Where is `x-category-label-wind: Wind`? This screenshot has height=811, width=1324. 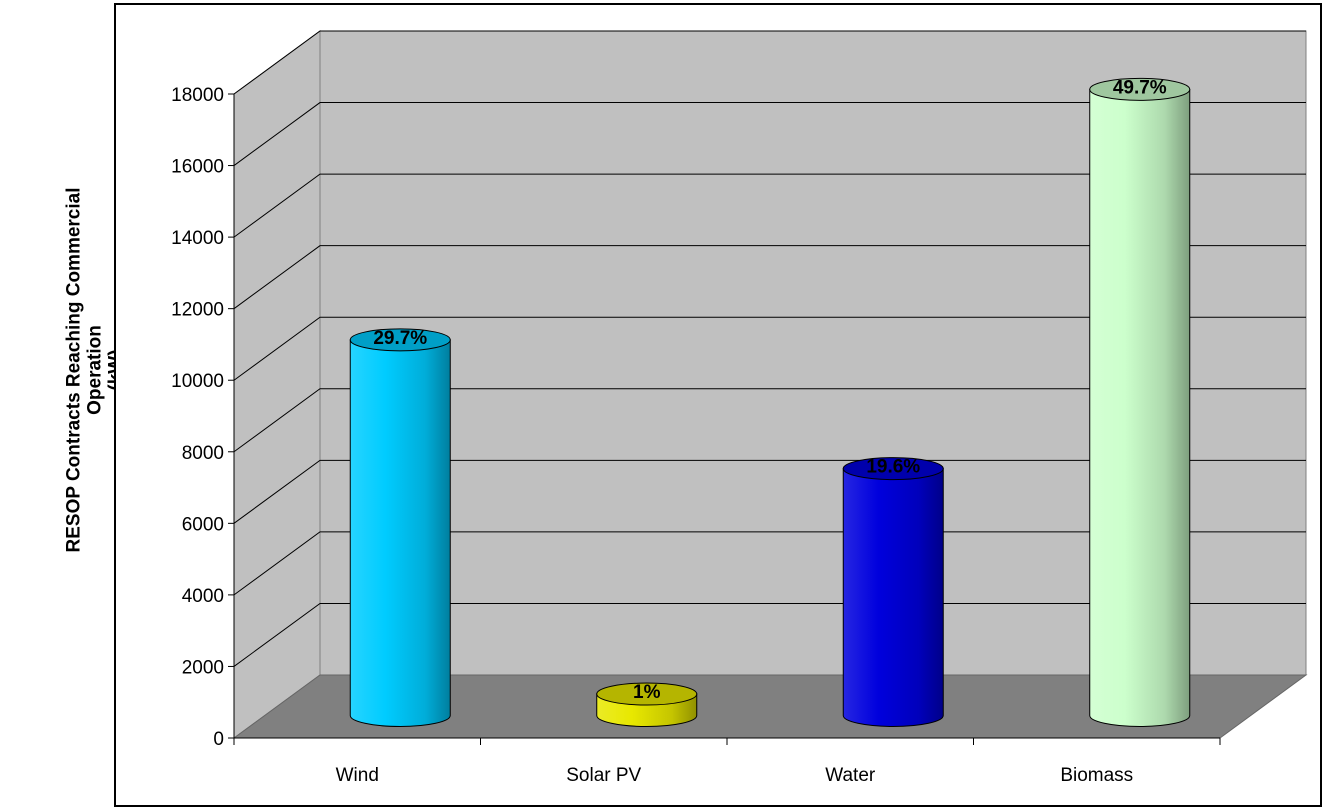
x-category-label-wind: Wind is located at coordinates (357, 775).